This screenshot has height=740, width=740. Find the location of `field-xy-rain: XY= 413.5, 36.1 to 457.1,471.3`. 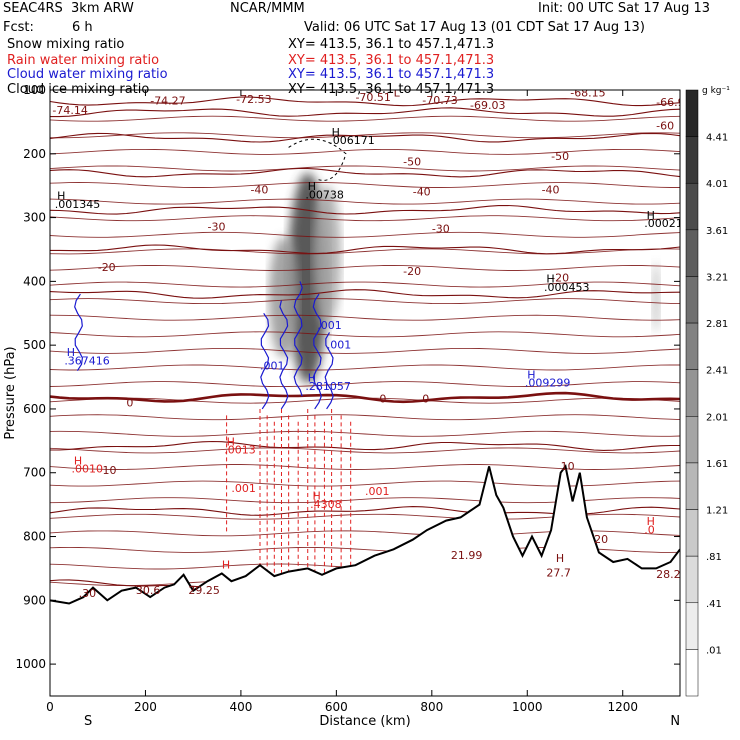

field-xy-rain: XY= 413.5, 36.1 to 457.1,471.3 is located at coordinates (391, 60).